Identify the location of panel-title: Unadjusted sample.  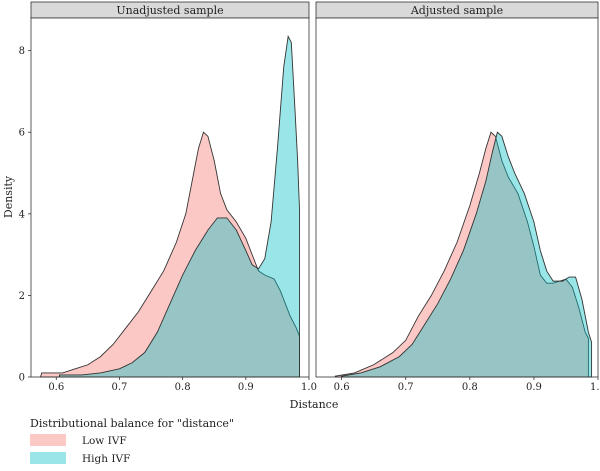
(169, 10).